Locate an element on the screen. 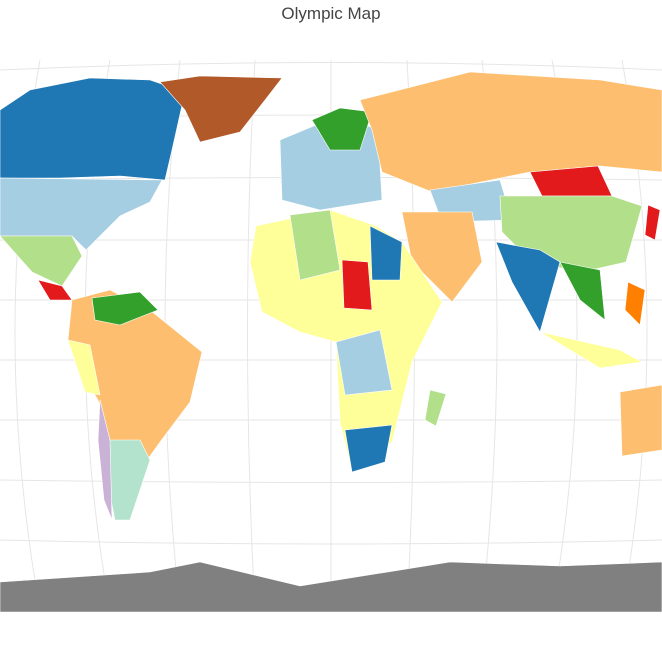 The width and height of the screenshot is (662, 661). philippines is located at coordinates (635, 303).